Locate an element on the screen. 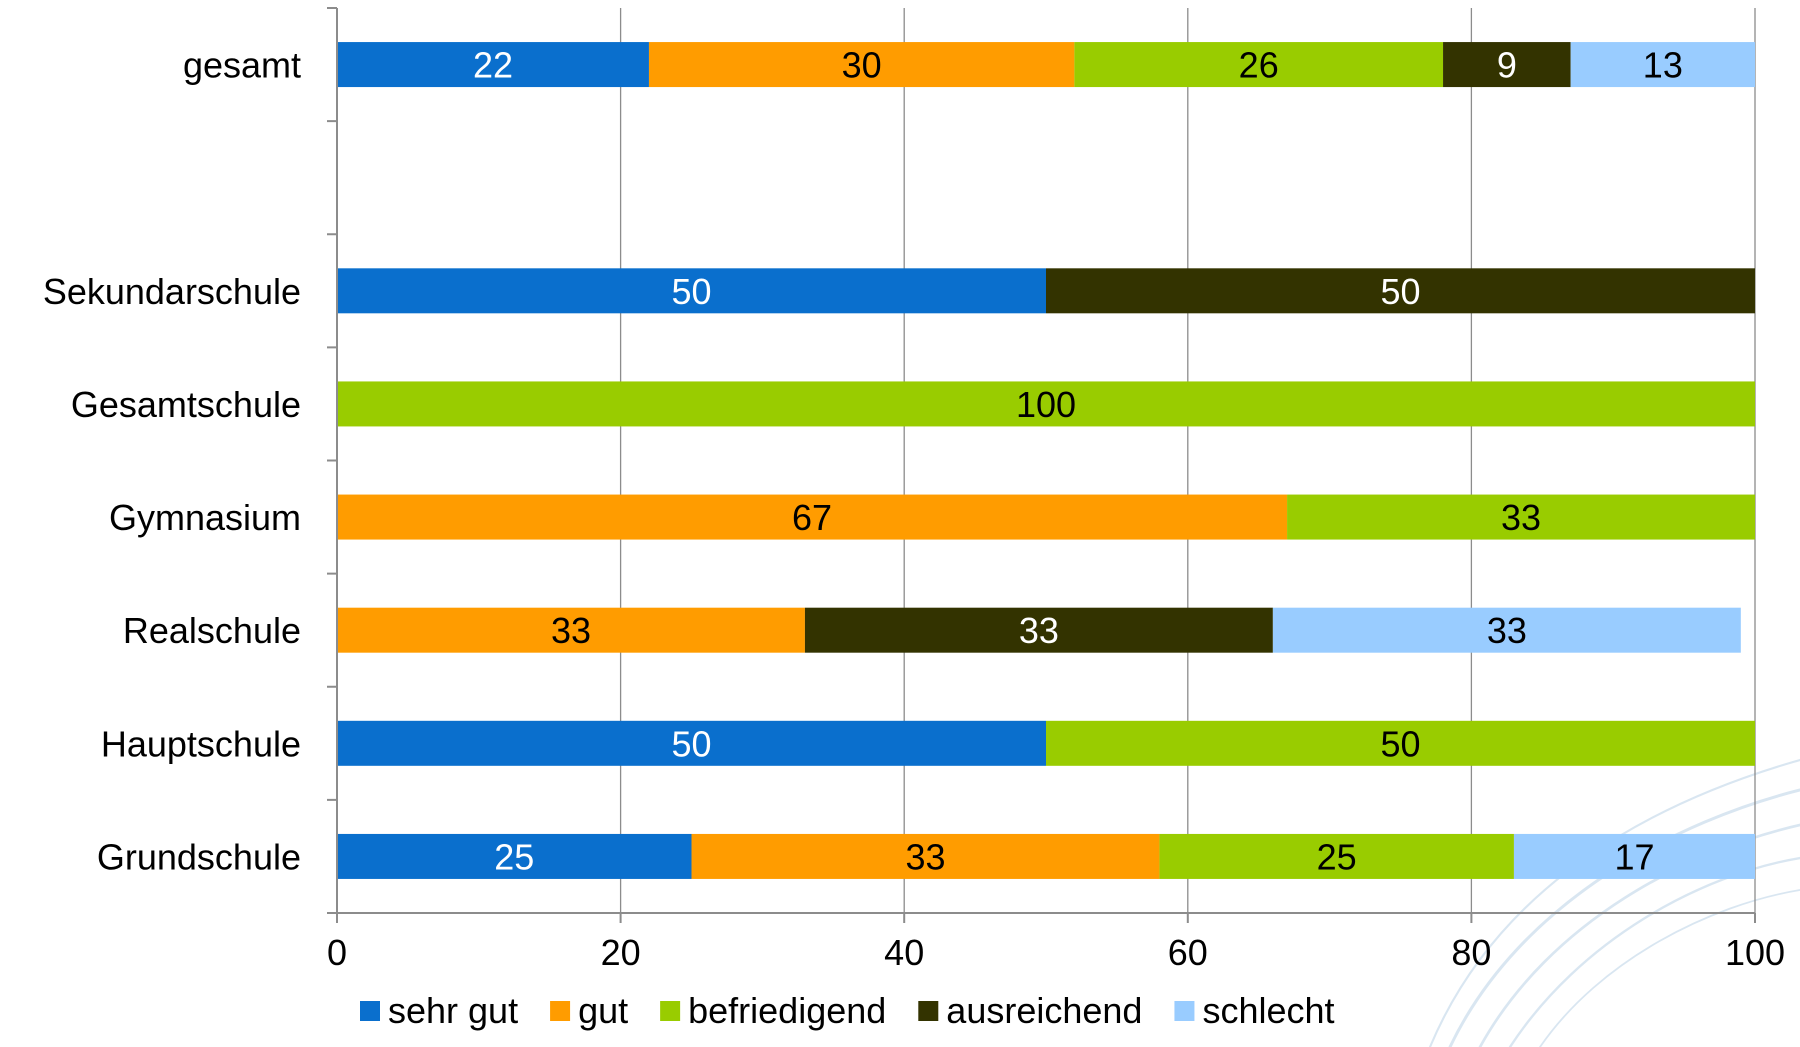 The width and height of the screenshot is (1800, 1047). x-tick-label: 20 is located at coordinates (621, 952).